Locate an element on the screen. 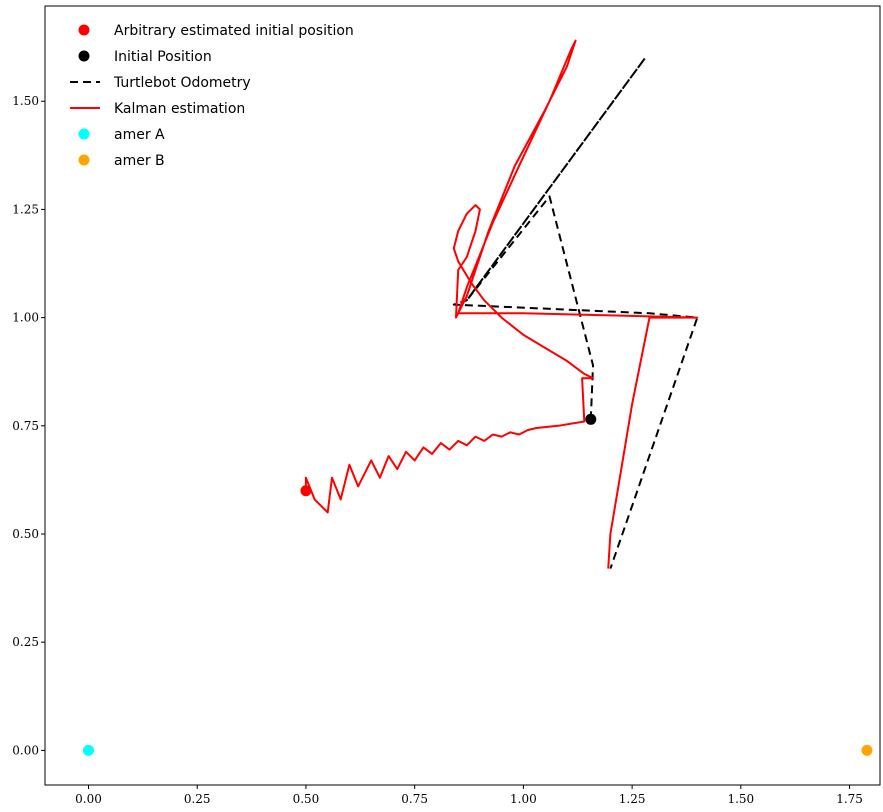 This screenshot has height=812, width=883. legend-kalman-estimation-label: Kalman estimation is located at coordinates (179, 109).